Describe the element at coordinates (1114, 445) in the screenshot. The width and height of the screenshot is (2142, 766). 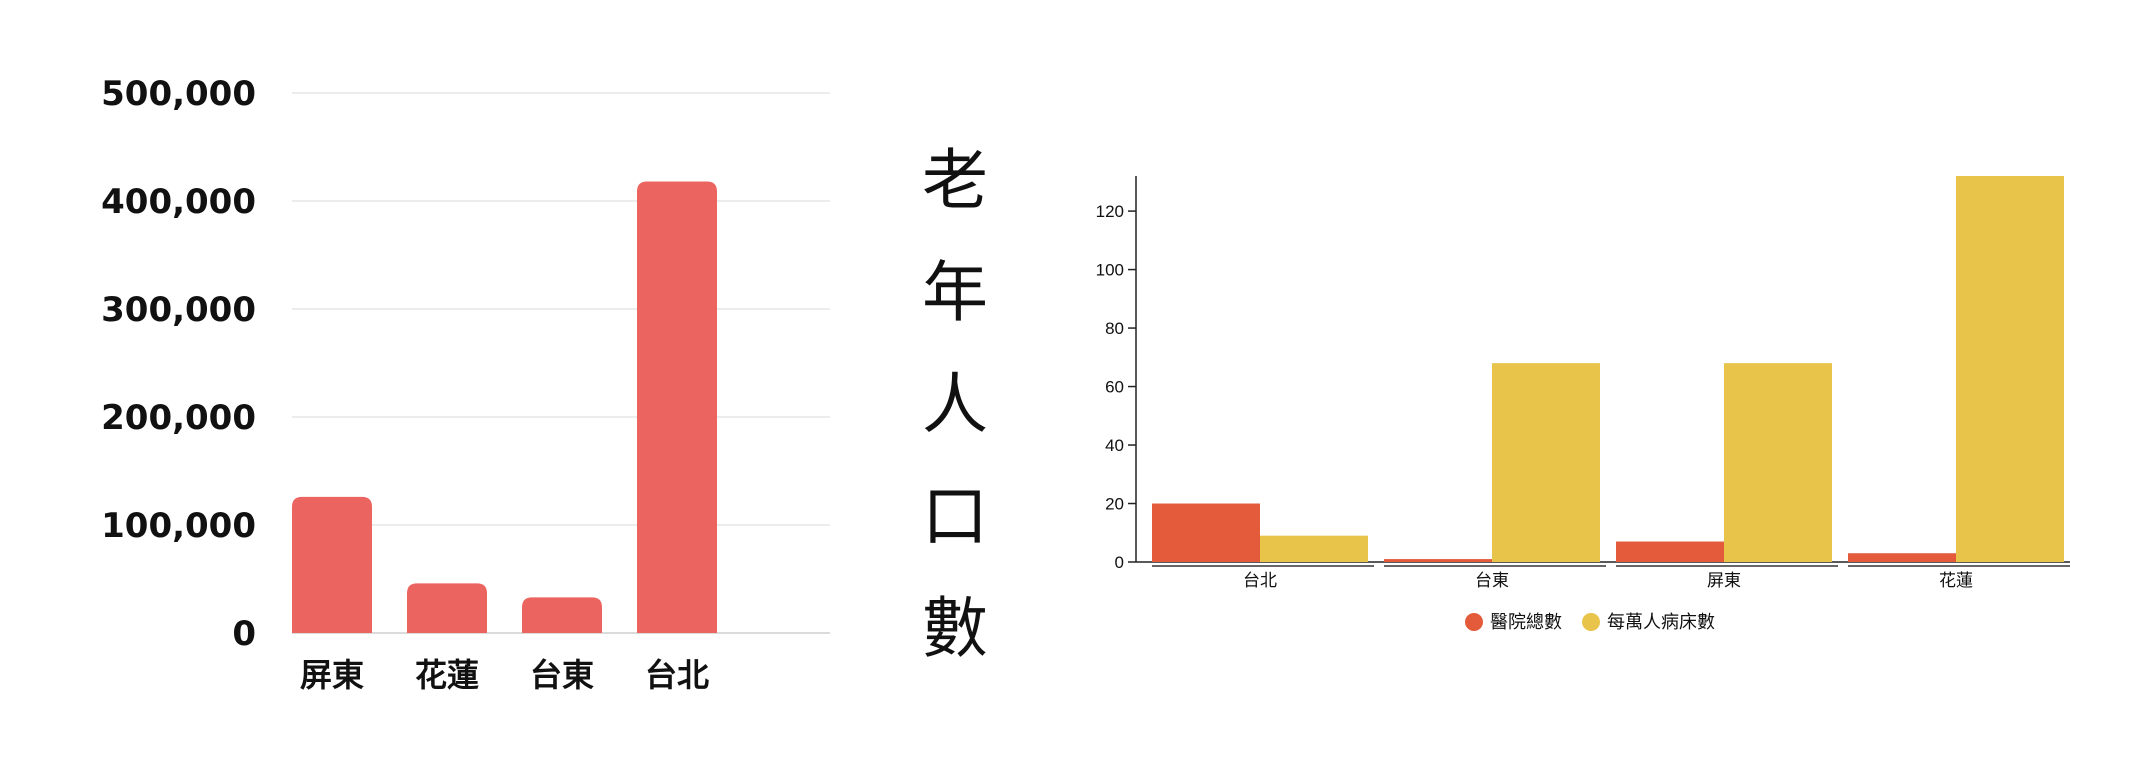
I see `right-y-tick-label: 40` at that location.